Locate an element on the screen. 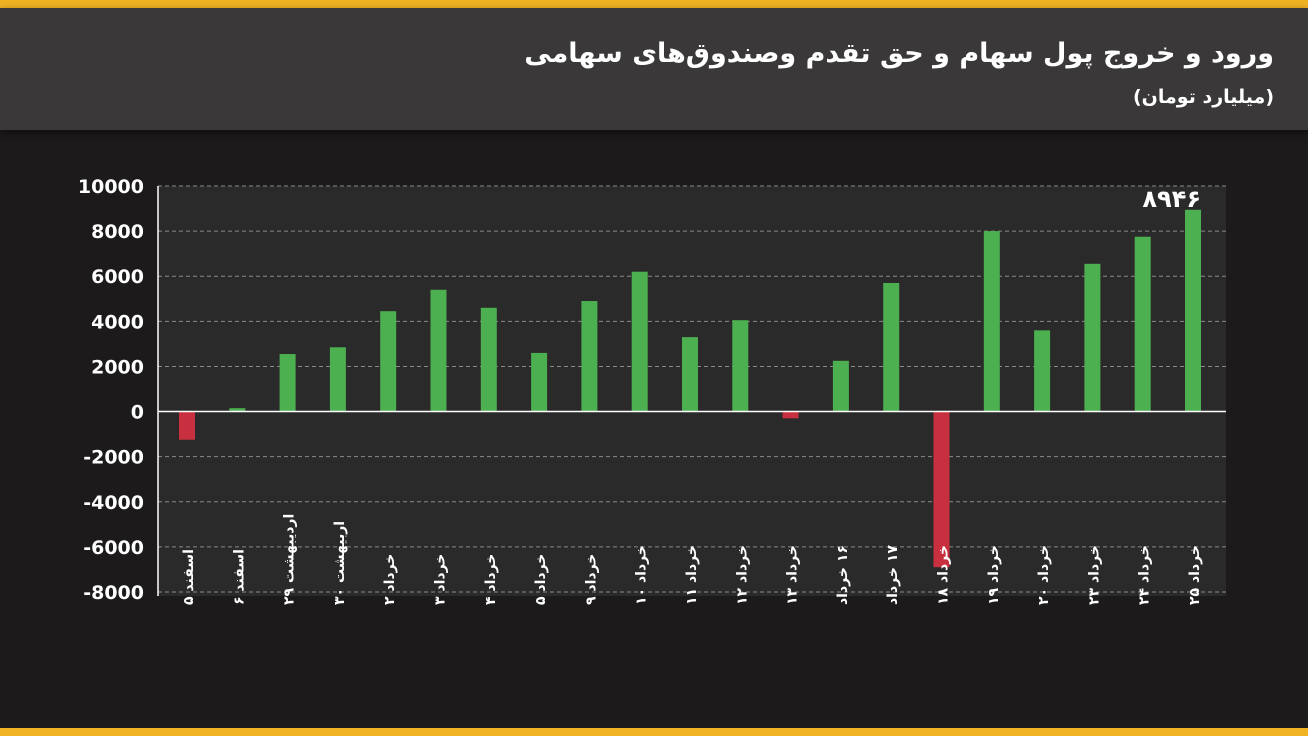 This screenshot has width=1308, height=736. y-tick-label: 0 is located at coordinates (137, 413).